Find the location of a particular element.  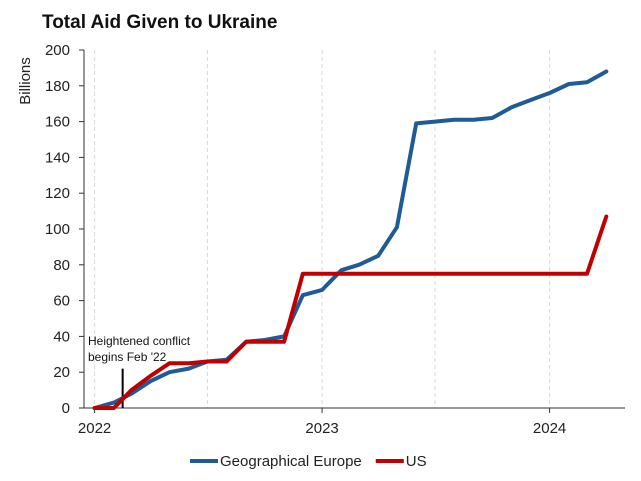

y-tick-label: 140 is located at coordinates (57, 157).